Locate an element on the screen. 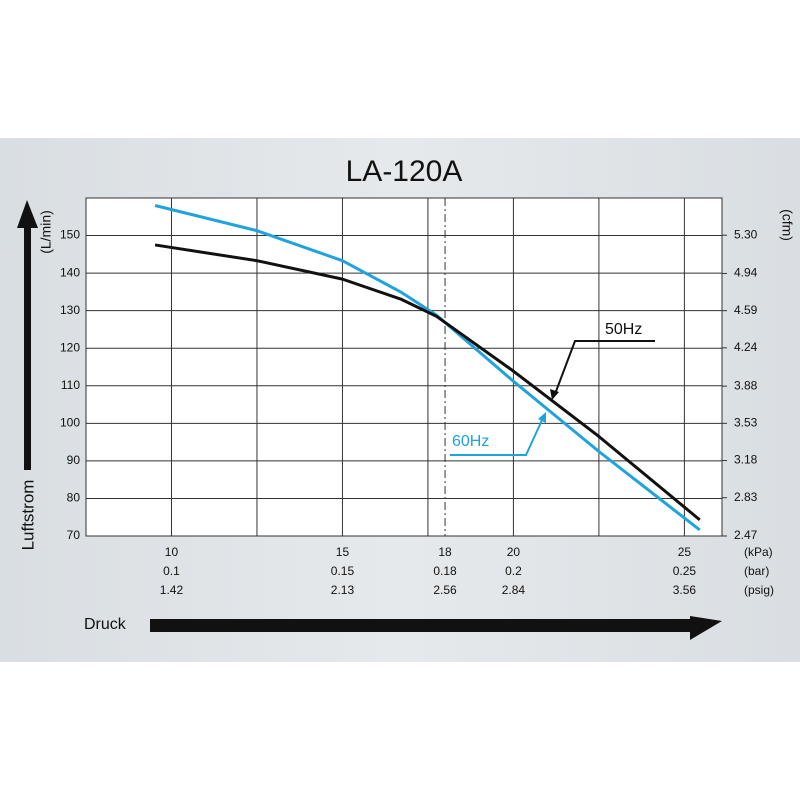 Image resolution: width=800 pixels, height=805 pixels. y-tick-label: 120 is located at coordinates (70, 347).